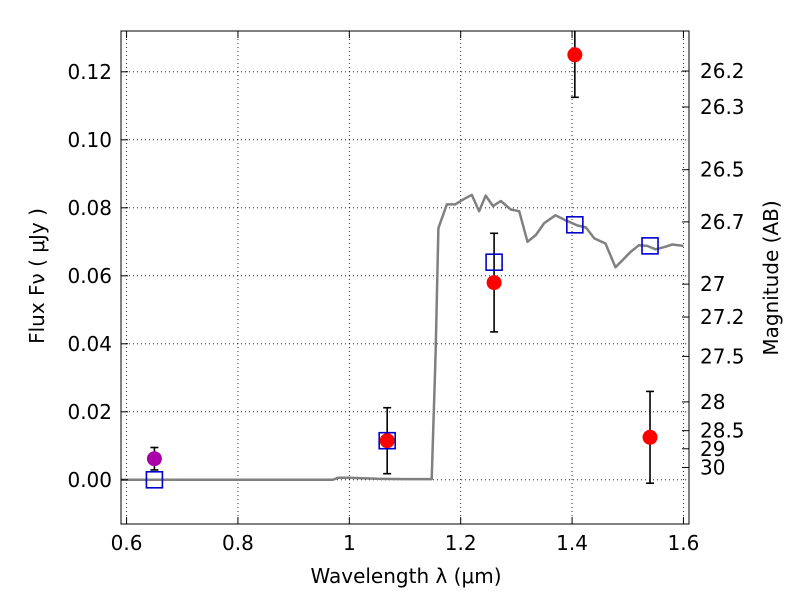 The image size is (800, 600). I want to click on right-tick-label: 29, so click(712, 449).